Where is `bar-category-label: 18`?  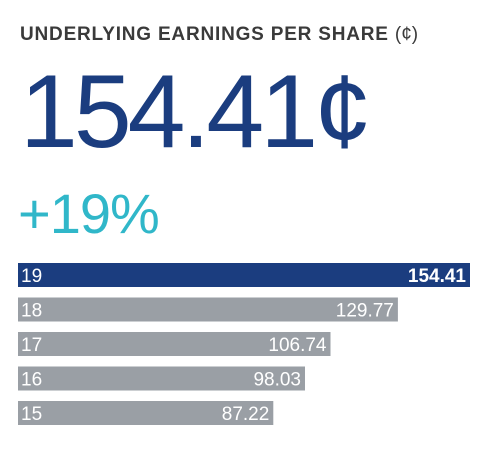 bar-category-label: 18 is located at coordinates (31, 311).